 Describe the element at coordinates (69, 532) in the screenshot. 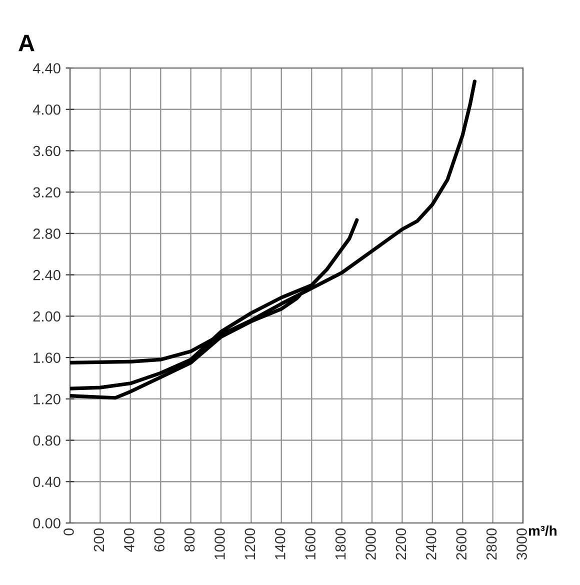

I see `x-tick-label: 0` at that location.